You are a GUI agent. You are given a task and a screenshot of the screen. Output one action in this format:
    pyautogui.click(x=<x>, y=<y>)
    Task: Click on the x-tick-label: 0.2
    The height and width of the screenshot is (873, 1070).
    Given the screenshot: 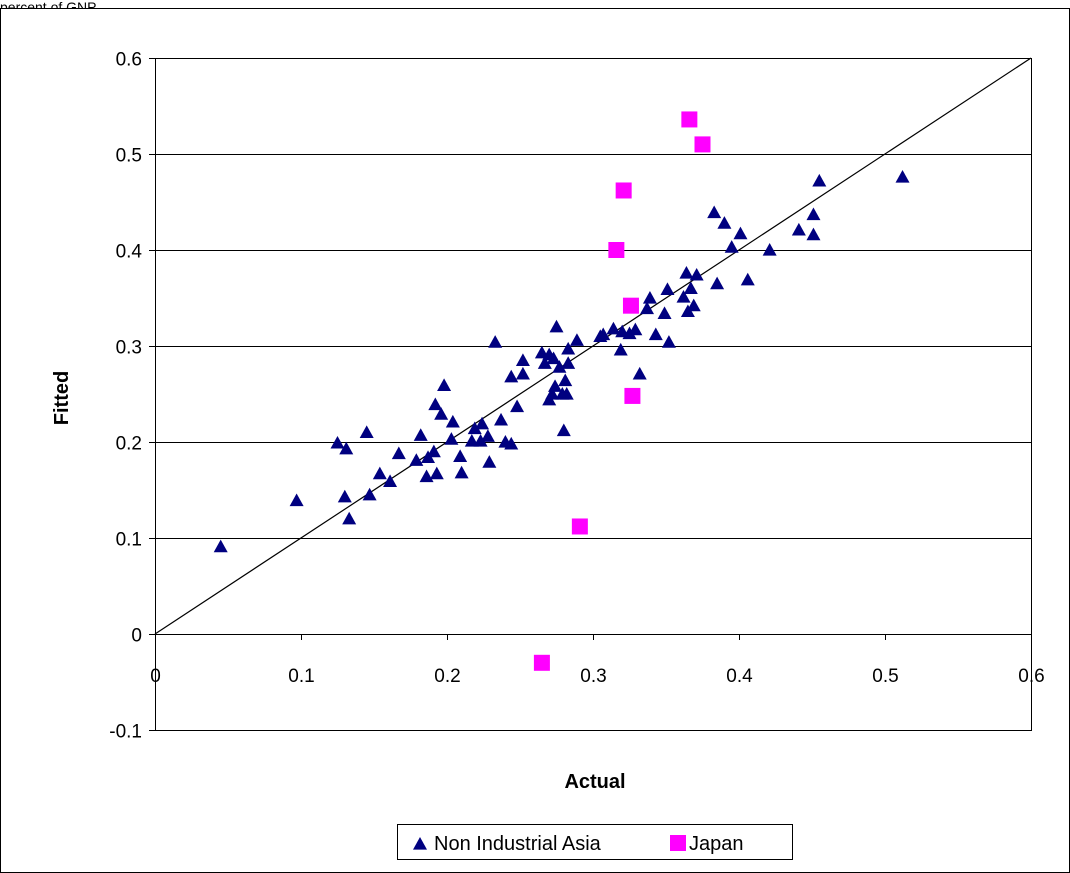 What is the action you would take?
    pyautogui.click(x=447, y=676)
    